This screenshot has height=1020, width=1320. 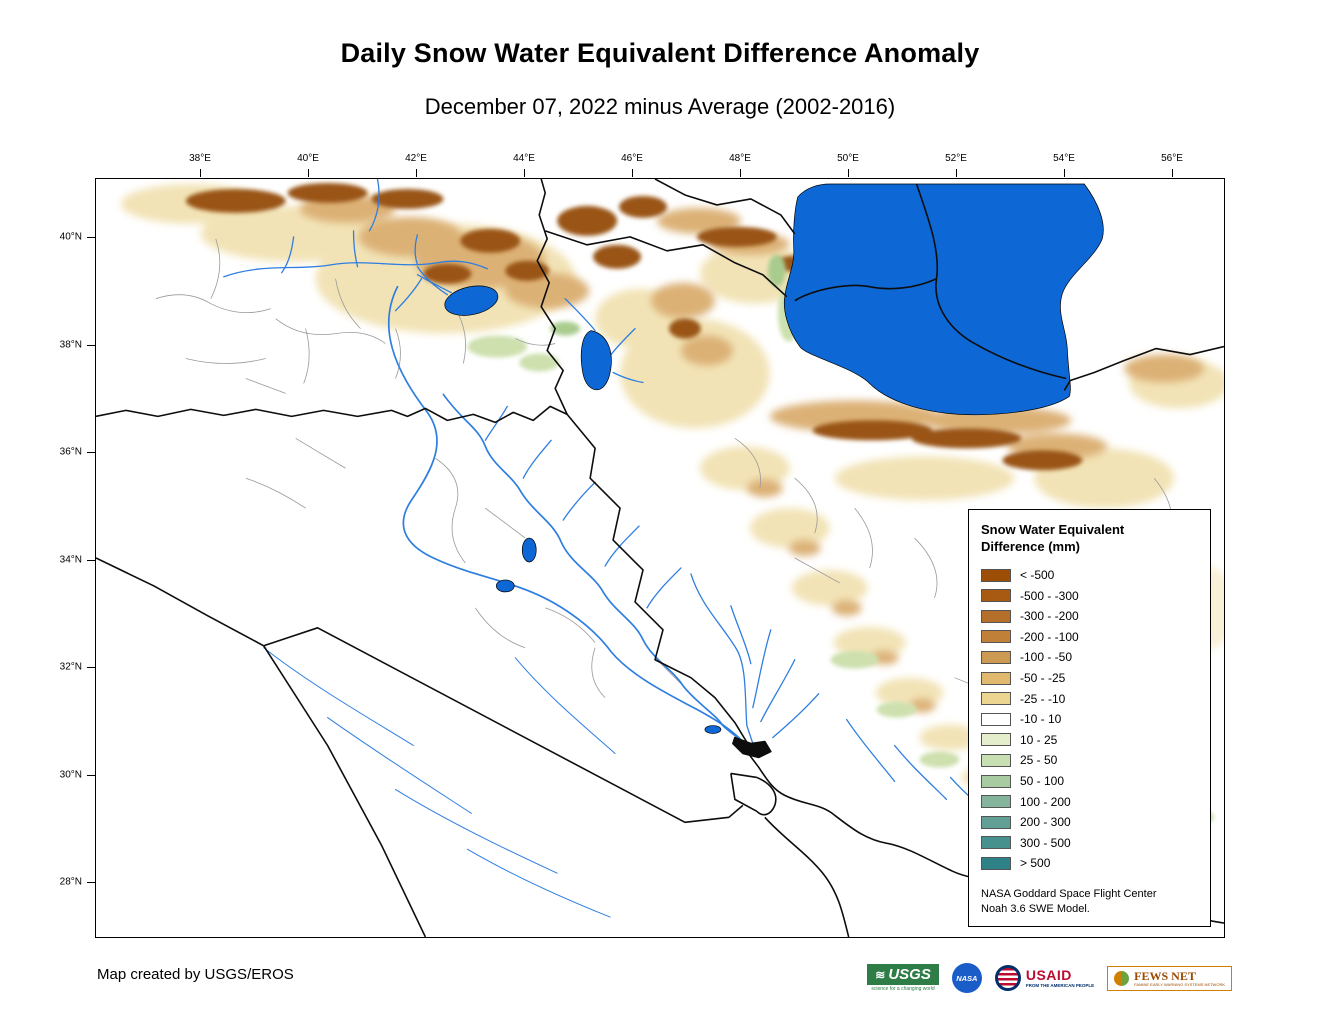 I want to click on shatt-estuary, so click(x=752, y=747).